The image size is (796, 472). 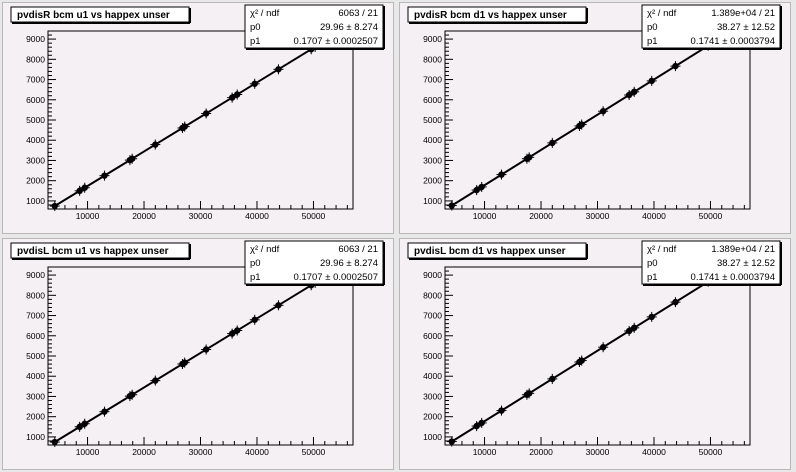 I want to click on stats-frame, so click(x=314, y=262).